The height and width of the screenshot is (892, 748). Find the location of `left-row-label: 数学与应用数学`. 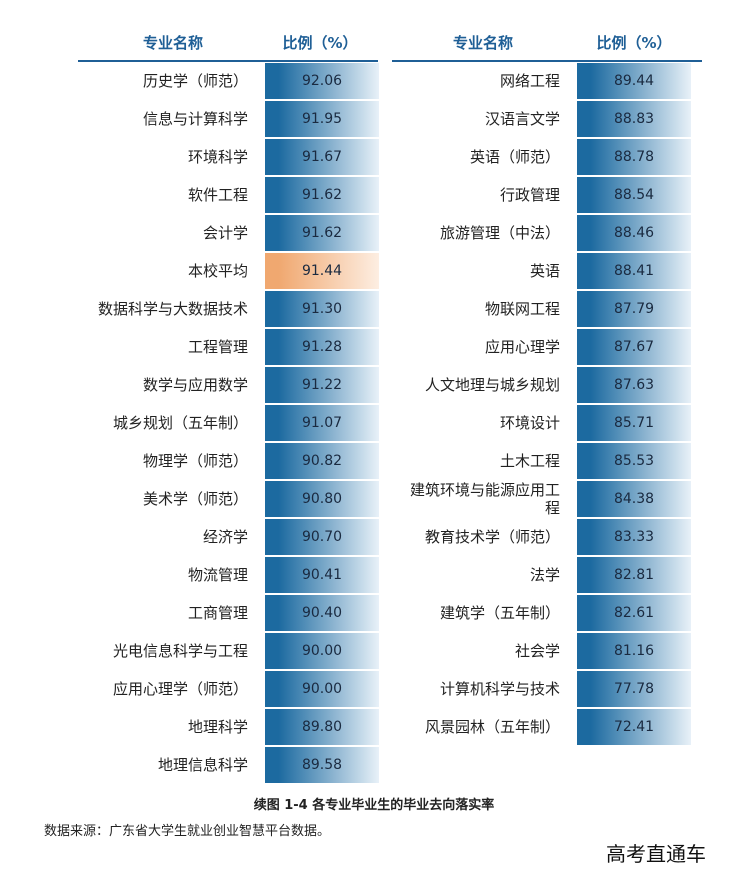

left-row-label: 数学与应用数学 is located at coordinates (195, 385).